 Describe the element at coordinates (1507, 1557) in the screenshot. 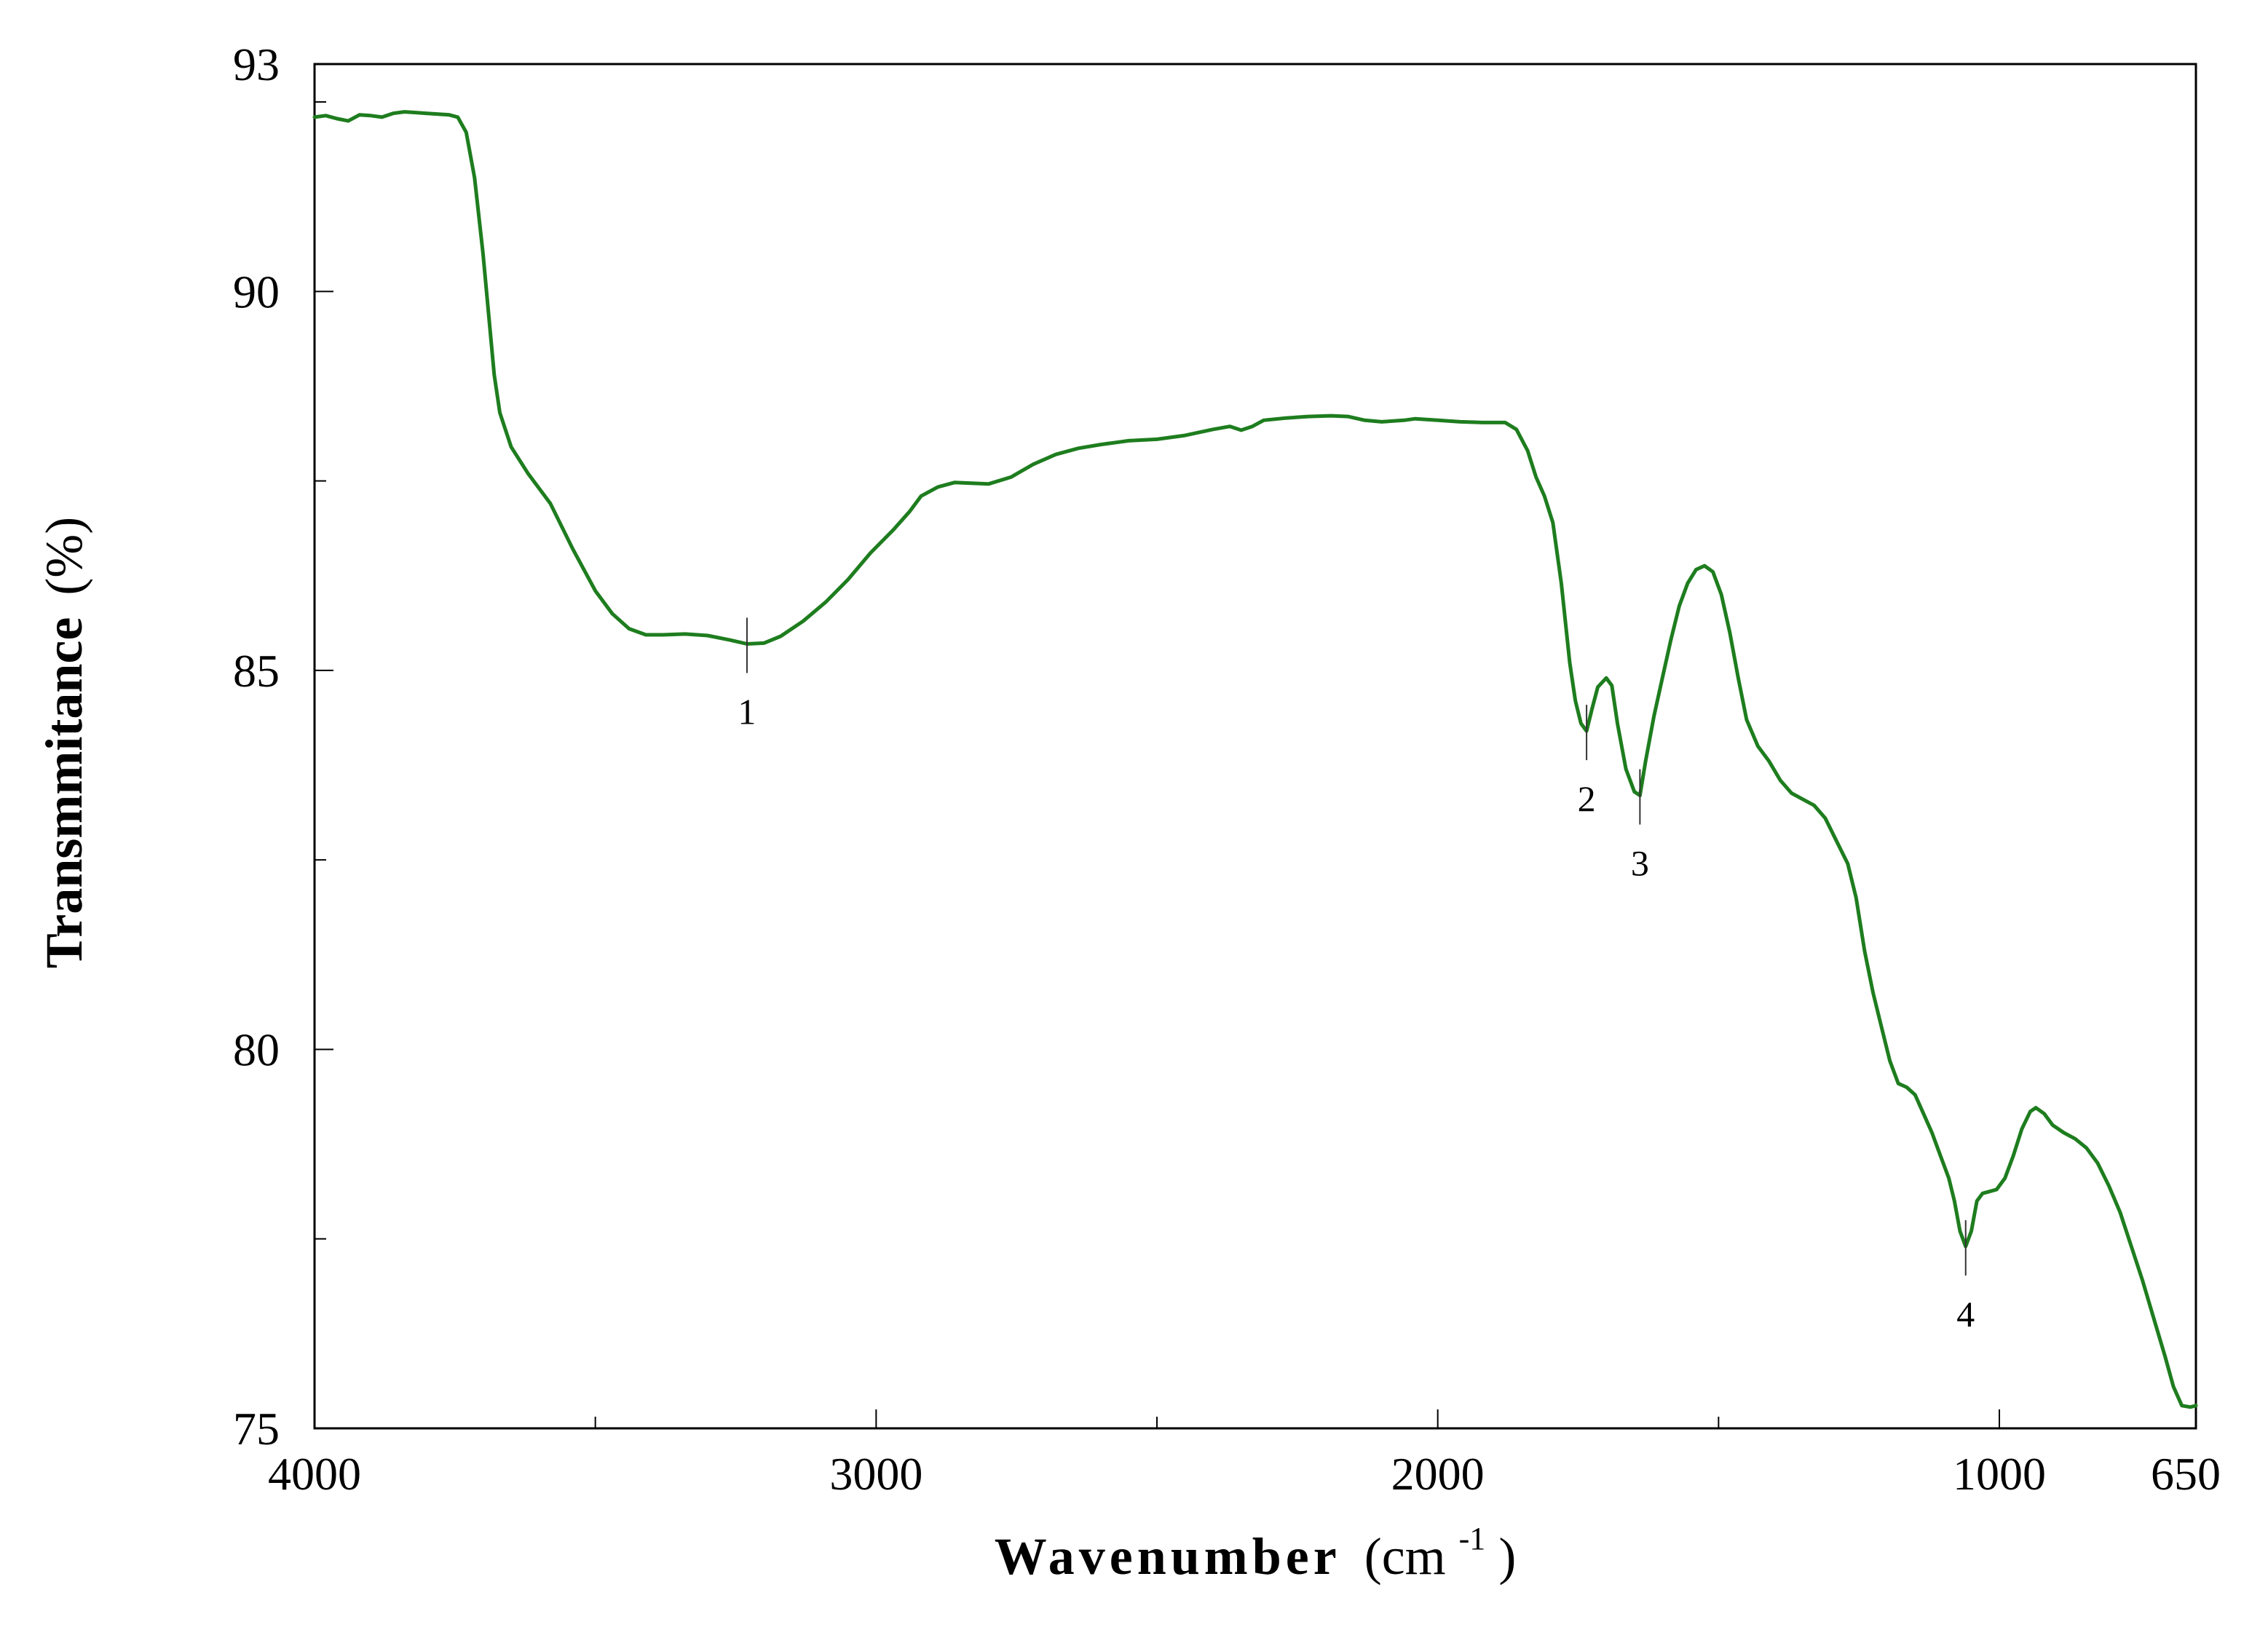

I see `x-axis-title-unit-close: )` at that location.